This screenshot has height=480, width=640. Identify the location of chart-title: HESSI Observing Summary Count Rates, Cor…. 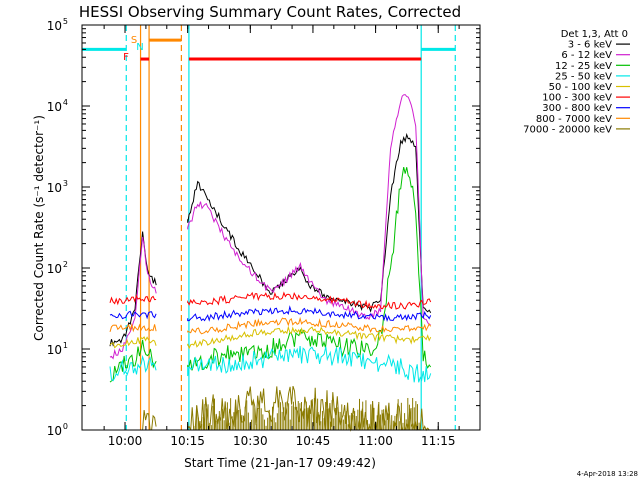
(270, 12).